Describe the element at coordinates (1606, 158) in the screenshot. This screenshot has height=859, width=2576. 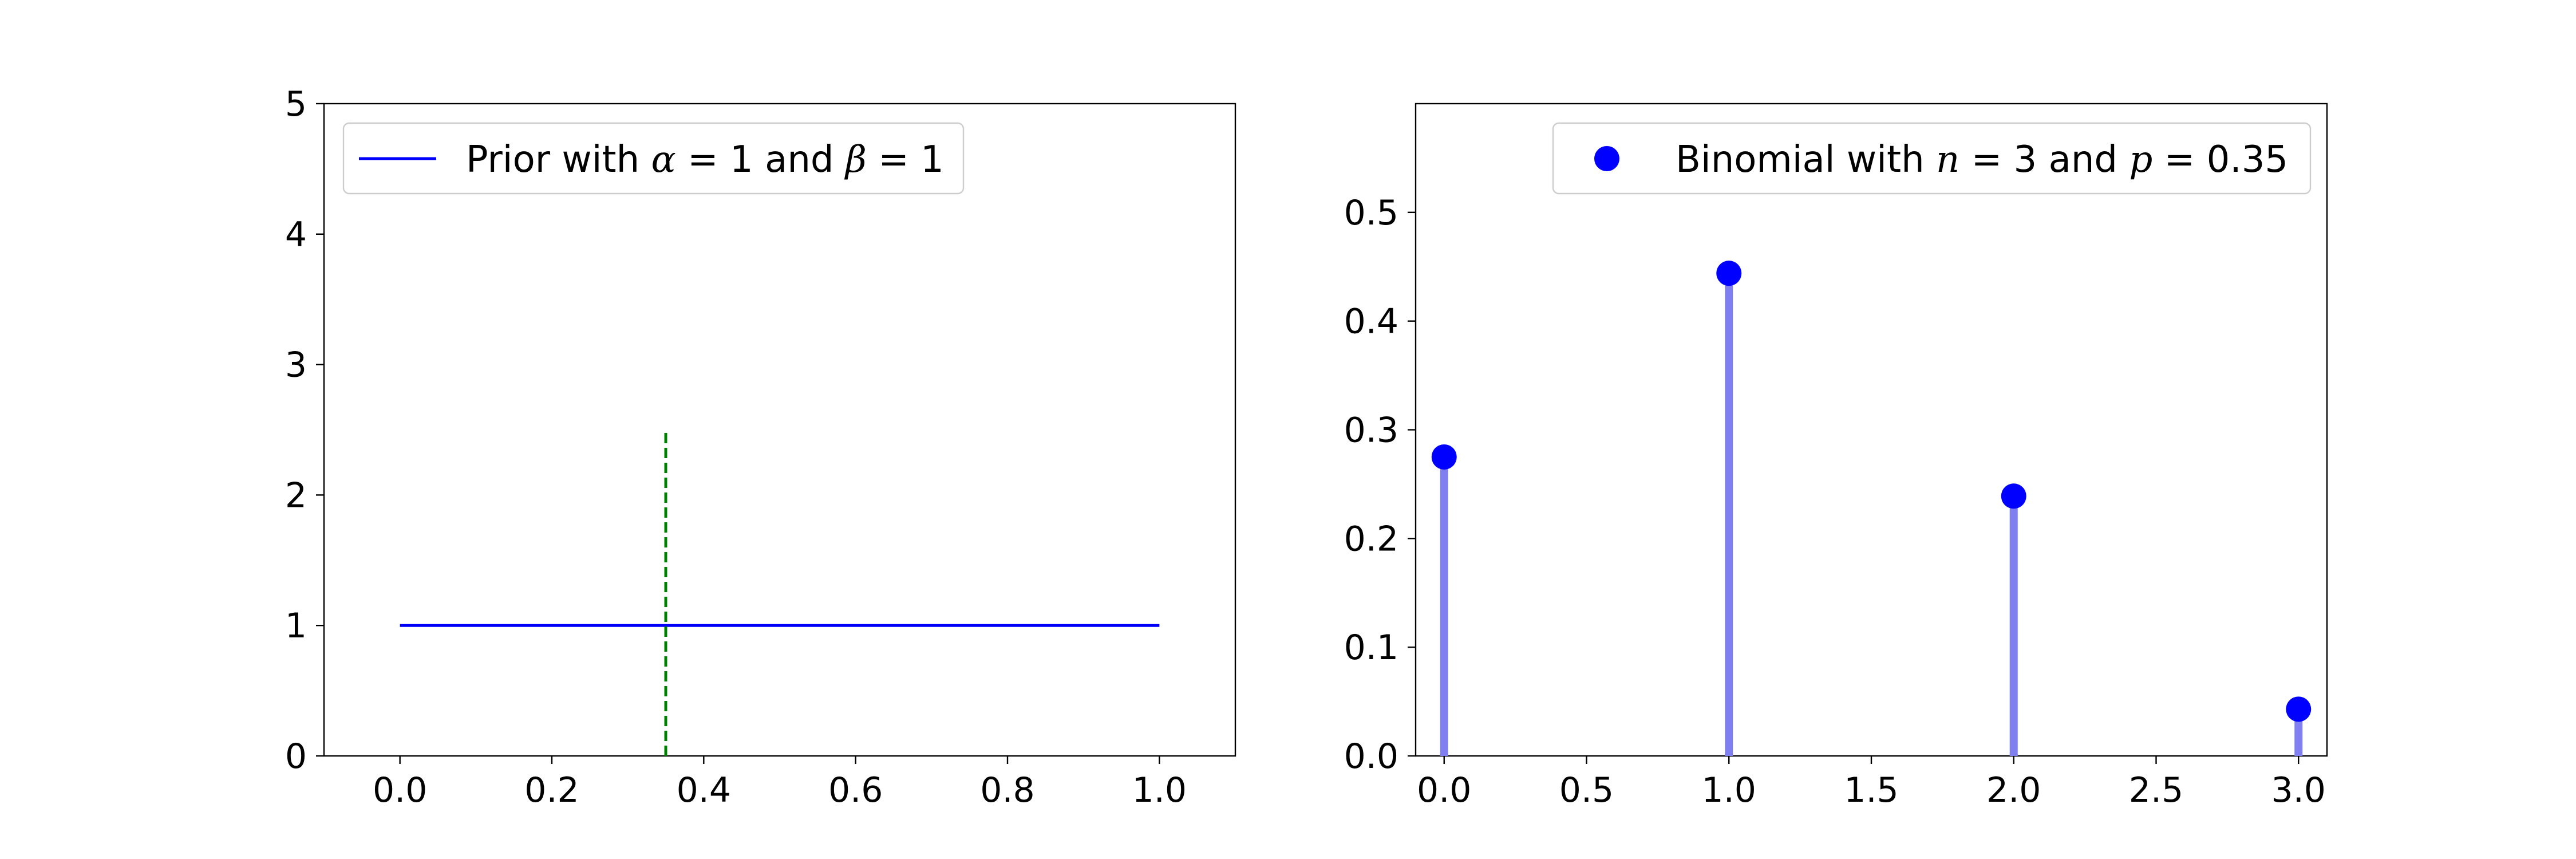
I see `legend-marker-swatch` at that location.